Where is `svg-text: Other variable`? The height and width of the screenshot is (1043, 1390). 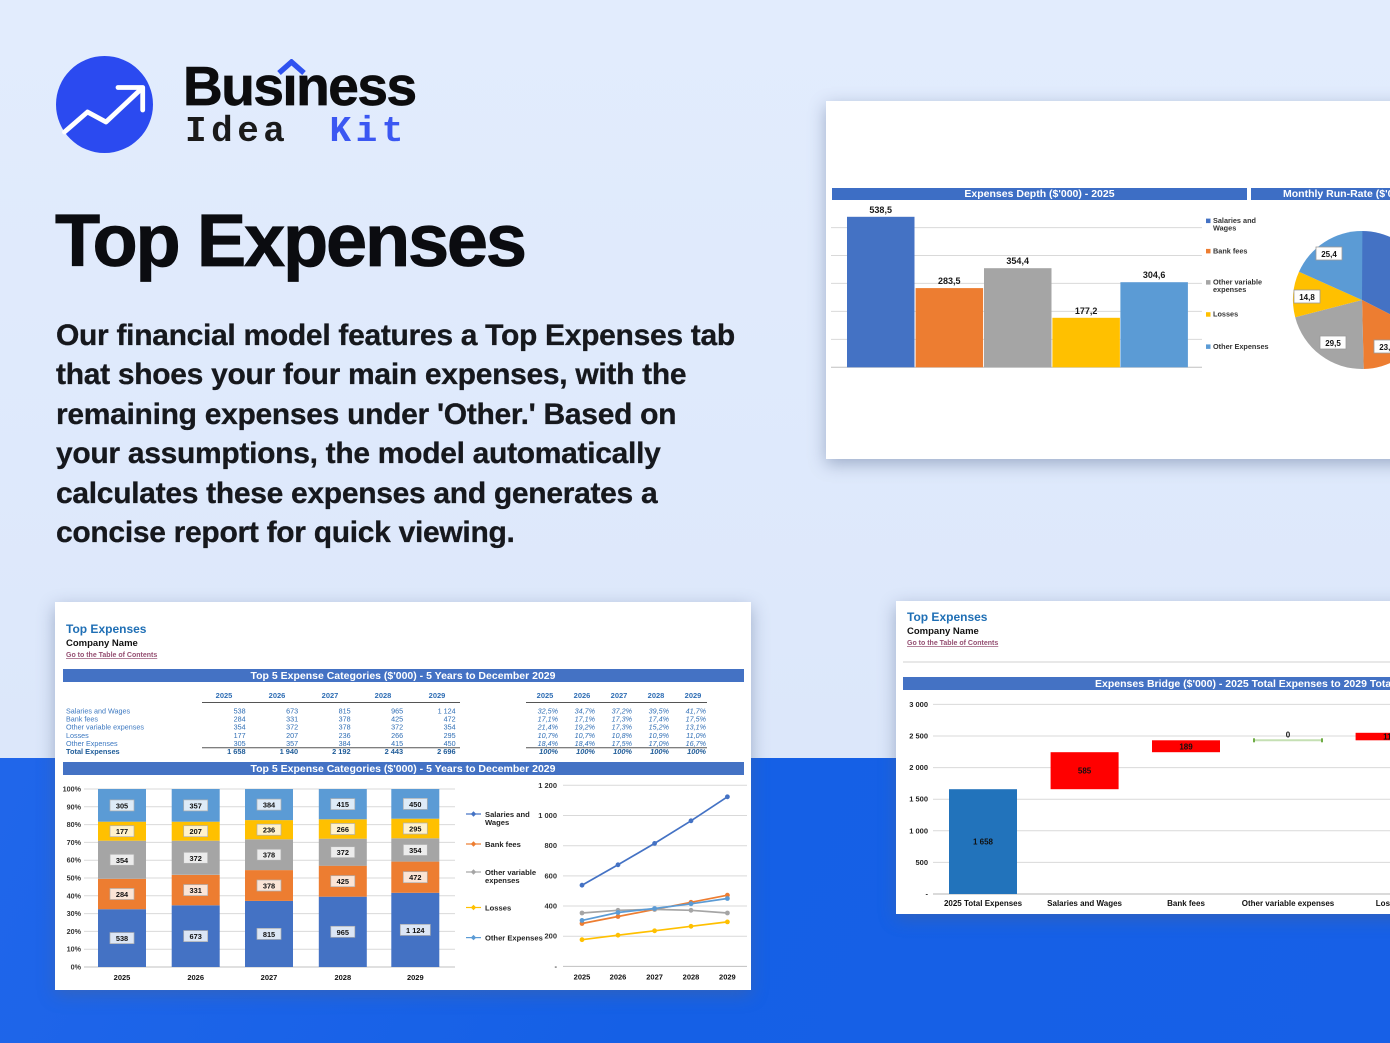
svg-text: Other variable is located at coordinates (1237, 282).